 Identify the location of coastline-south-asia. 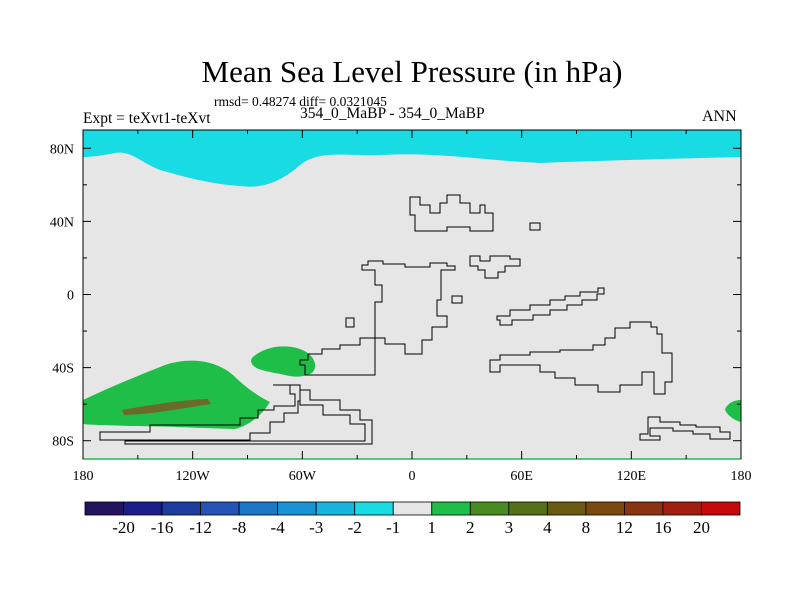
(550, 306).